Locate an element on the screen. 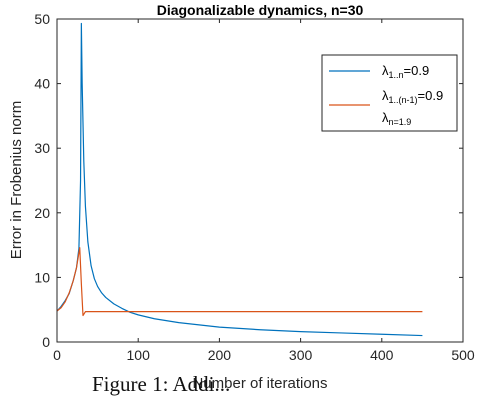  legend-label-1: λ1..n=0.9 is located at coordinates (405, 71).